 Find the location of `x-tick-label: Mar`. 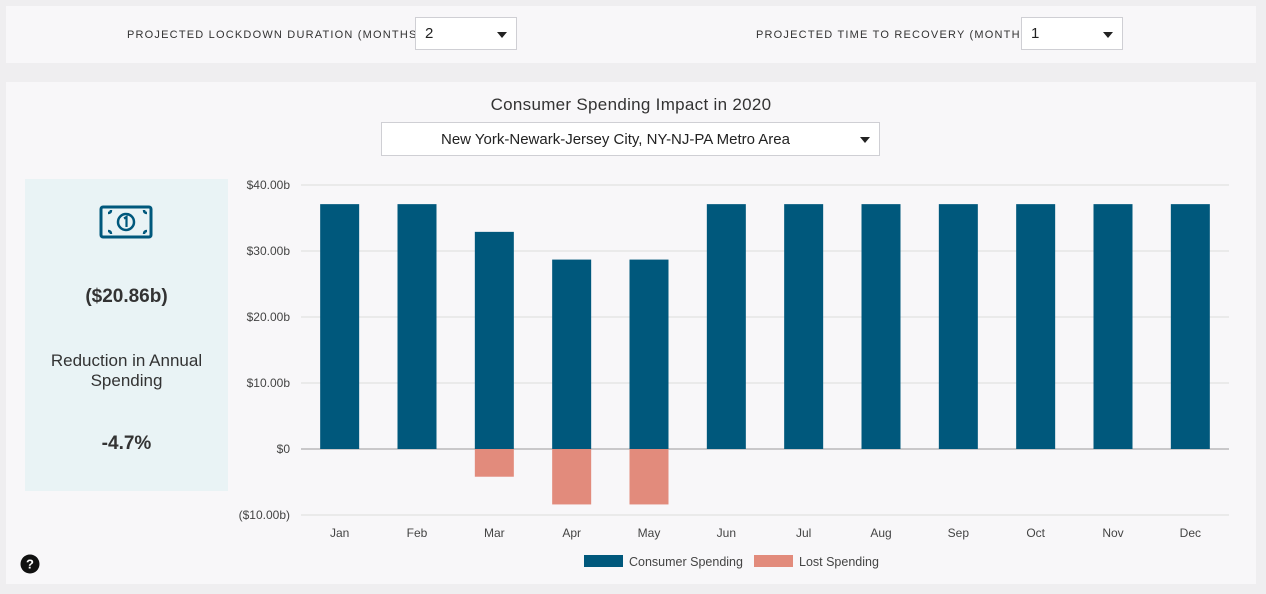

x-tick-label: Mar is located at coordinates (494, 533).